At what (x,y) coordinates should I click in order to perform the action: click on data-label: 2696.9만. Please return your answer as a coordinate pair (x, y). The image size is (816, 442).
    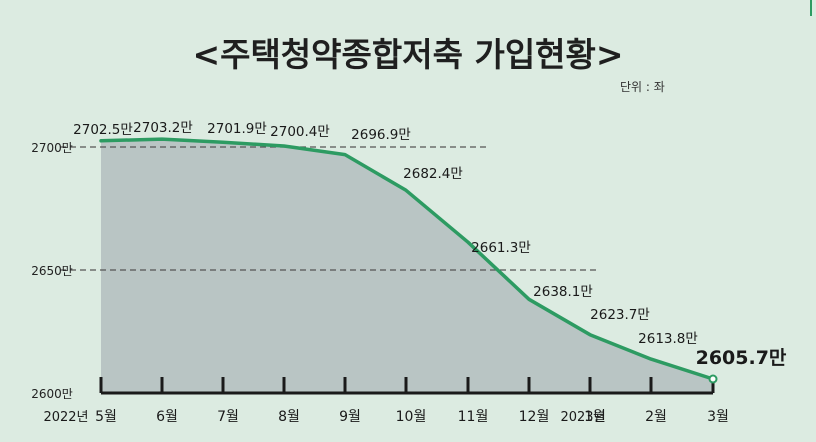
    Looking at the image, I should click on (381, 135).